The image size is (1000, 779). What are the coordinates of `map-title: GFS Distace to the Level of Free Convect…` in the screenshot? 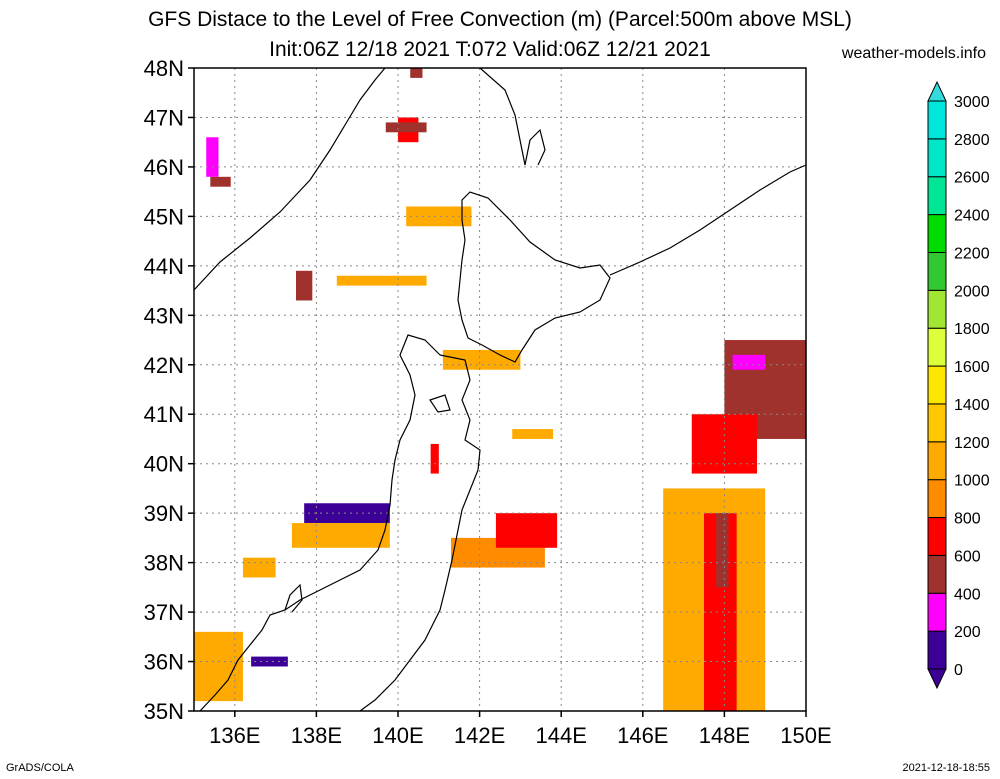 It's located at (500, 19).